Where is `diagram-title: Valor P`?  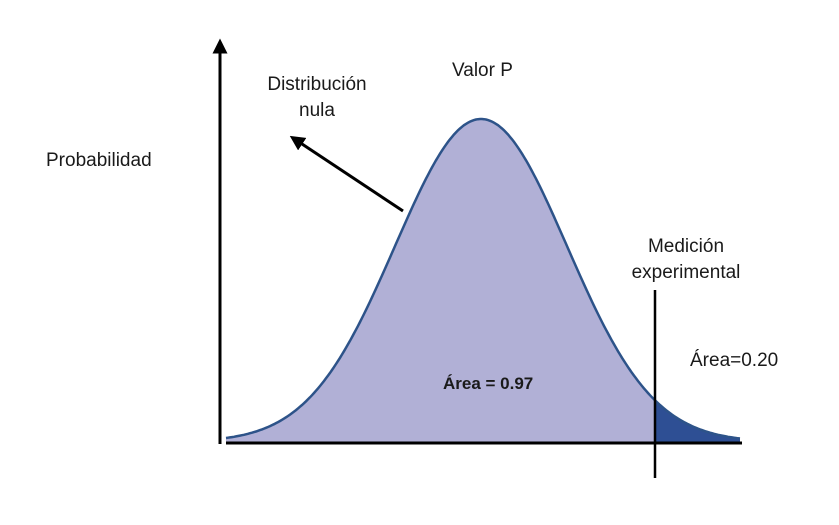 diagram-title: Valor P is located at coordinates (482, 70).